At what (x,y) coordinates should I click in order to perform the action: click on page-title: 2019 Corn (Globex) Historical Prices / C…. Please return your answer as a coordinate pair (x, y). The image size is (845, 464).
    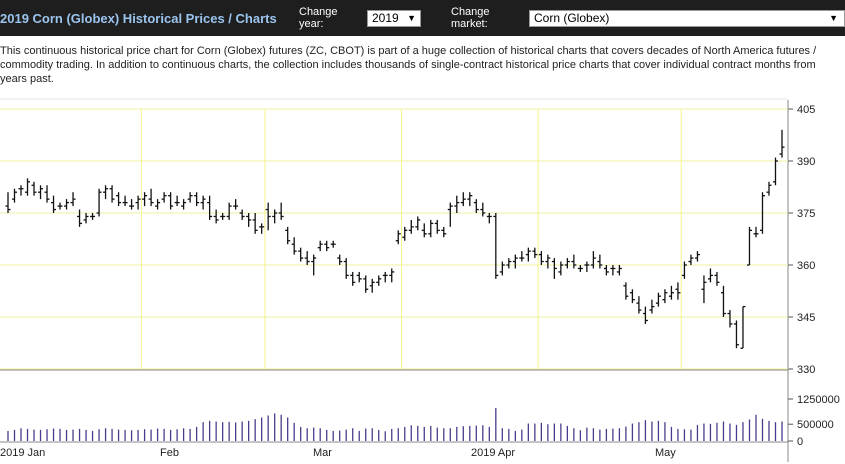
    Looking at the image, I should click on (138, 18).